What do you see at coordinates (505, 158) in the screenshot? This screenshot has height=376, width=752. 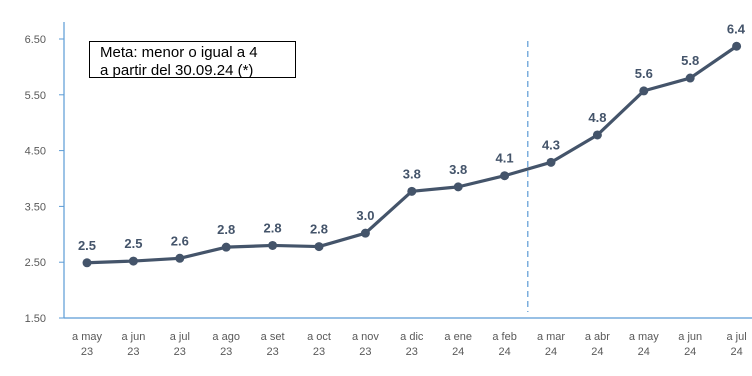 I see `data-label: 4.1` at bounding box center [505, 158].